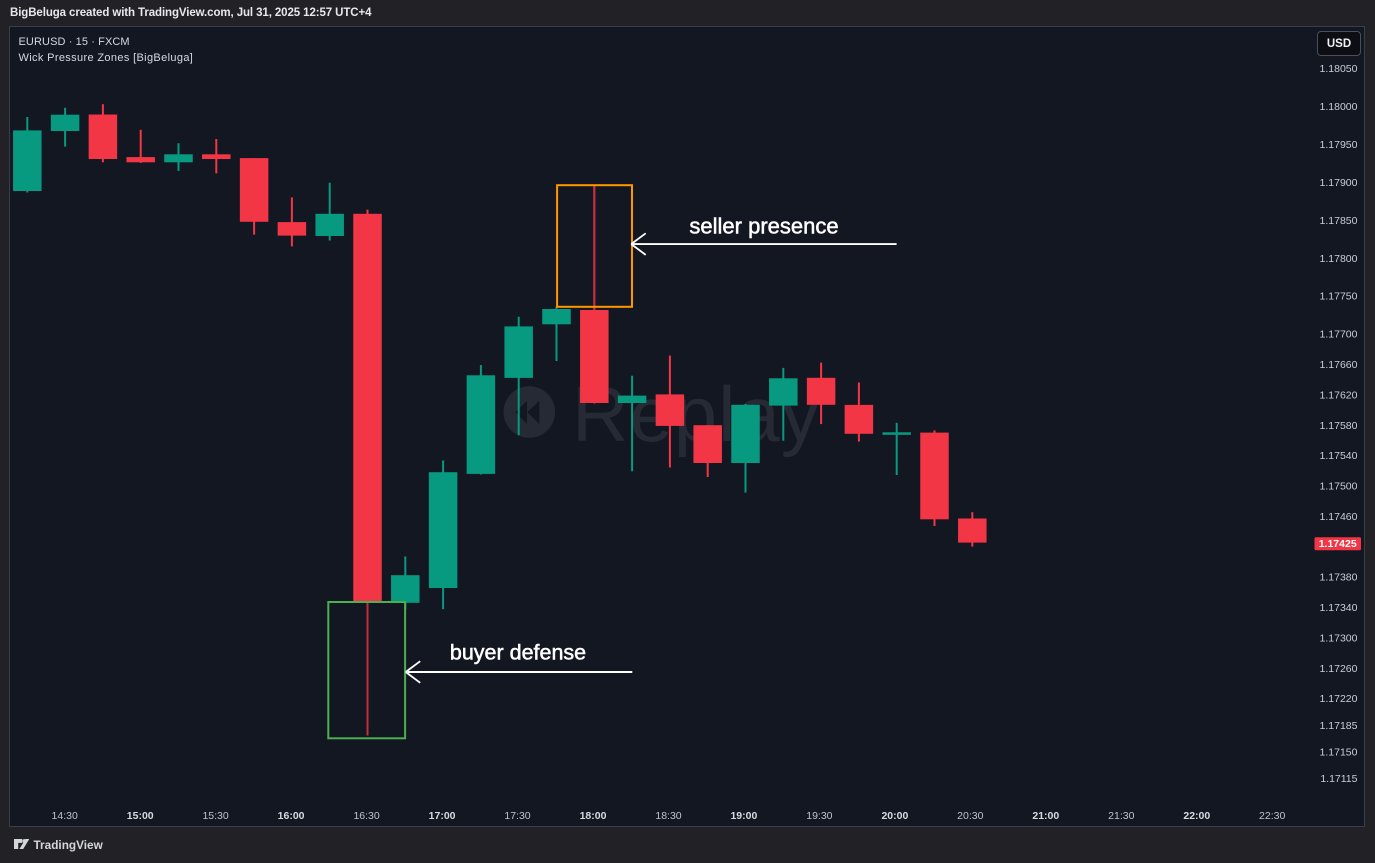  I want to click on svg-text: 1.17380, so click(1339, 578).